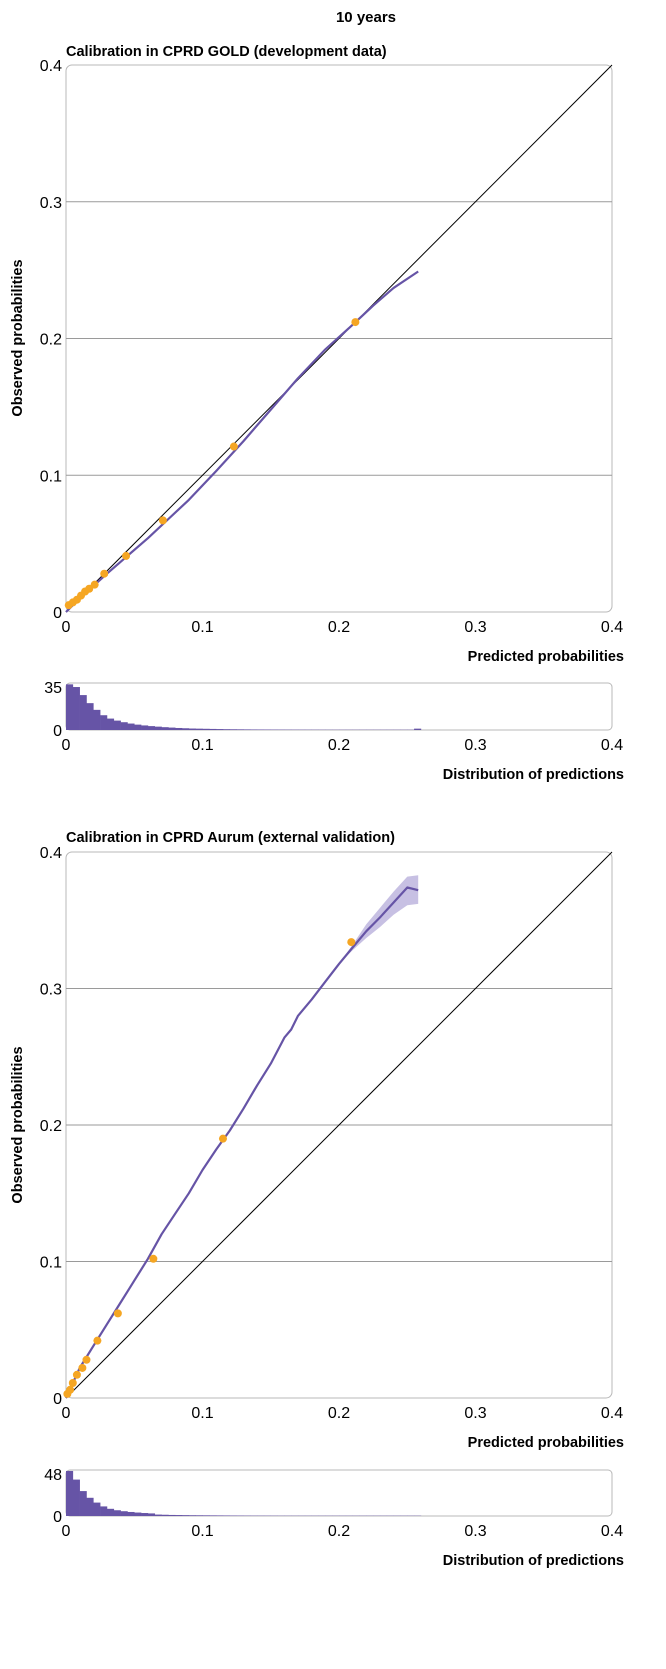 The width and height of the screenshot is (666, 1669). I want to click on figure-title: 10 years, so click(366, 17).